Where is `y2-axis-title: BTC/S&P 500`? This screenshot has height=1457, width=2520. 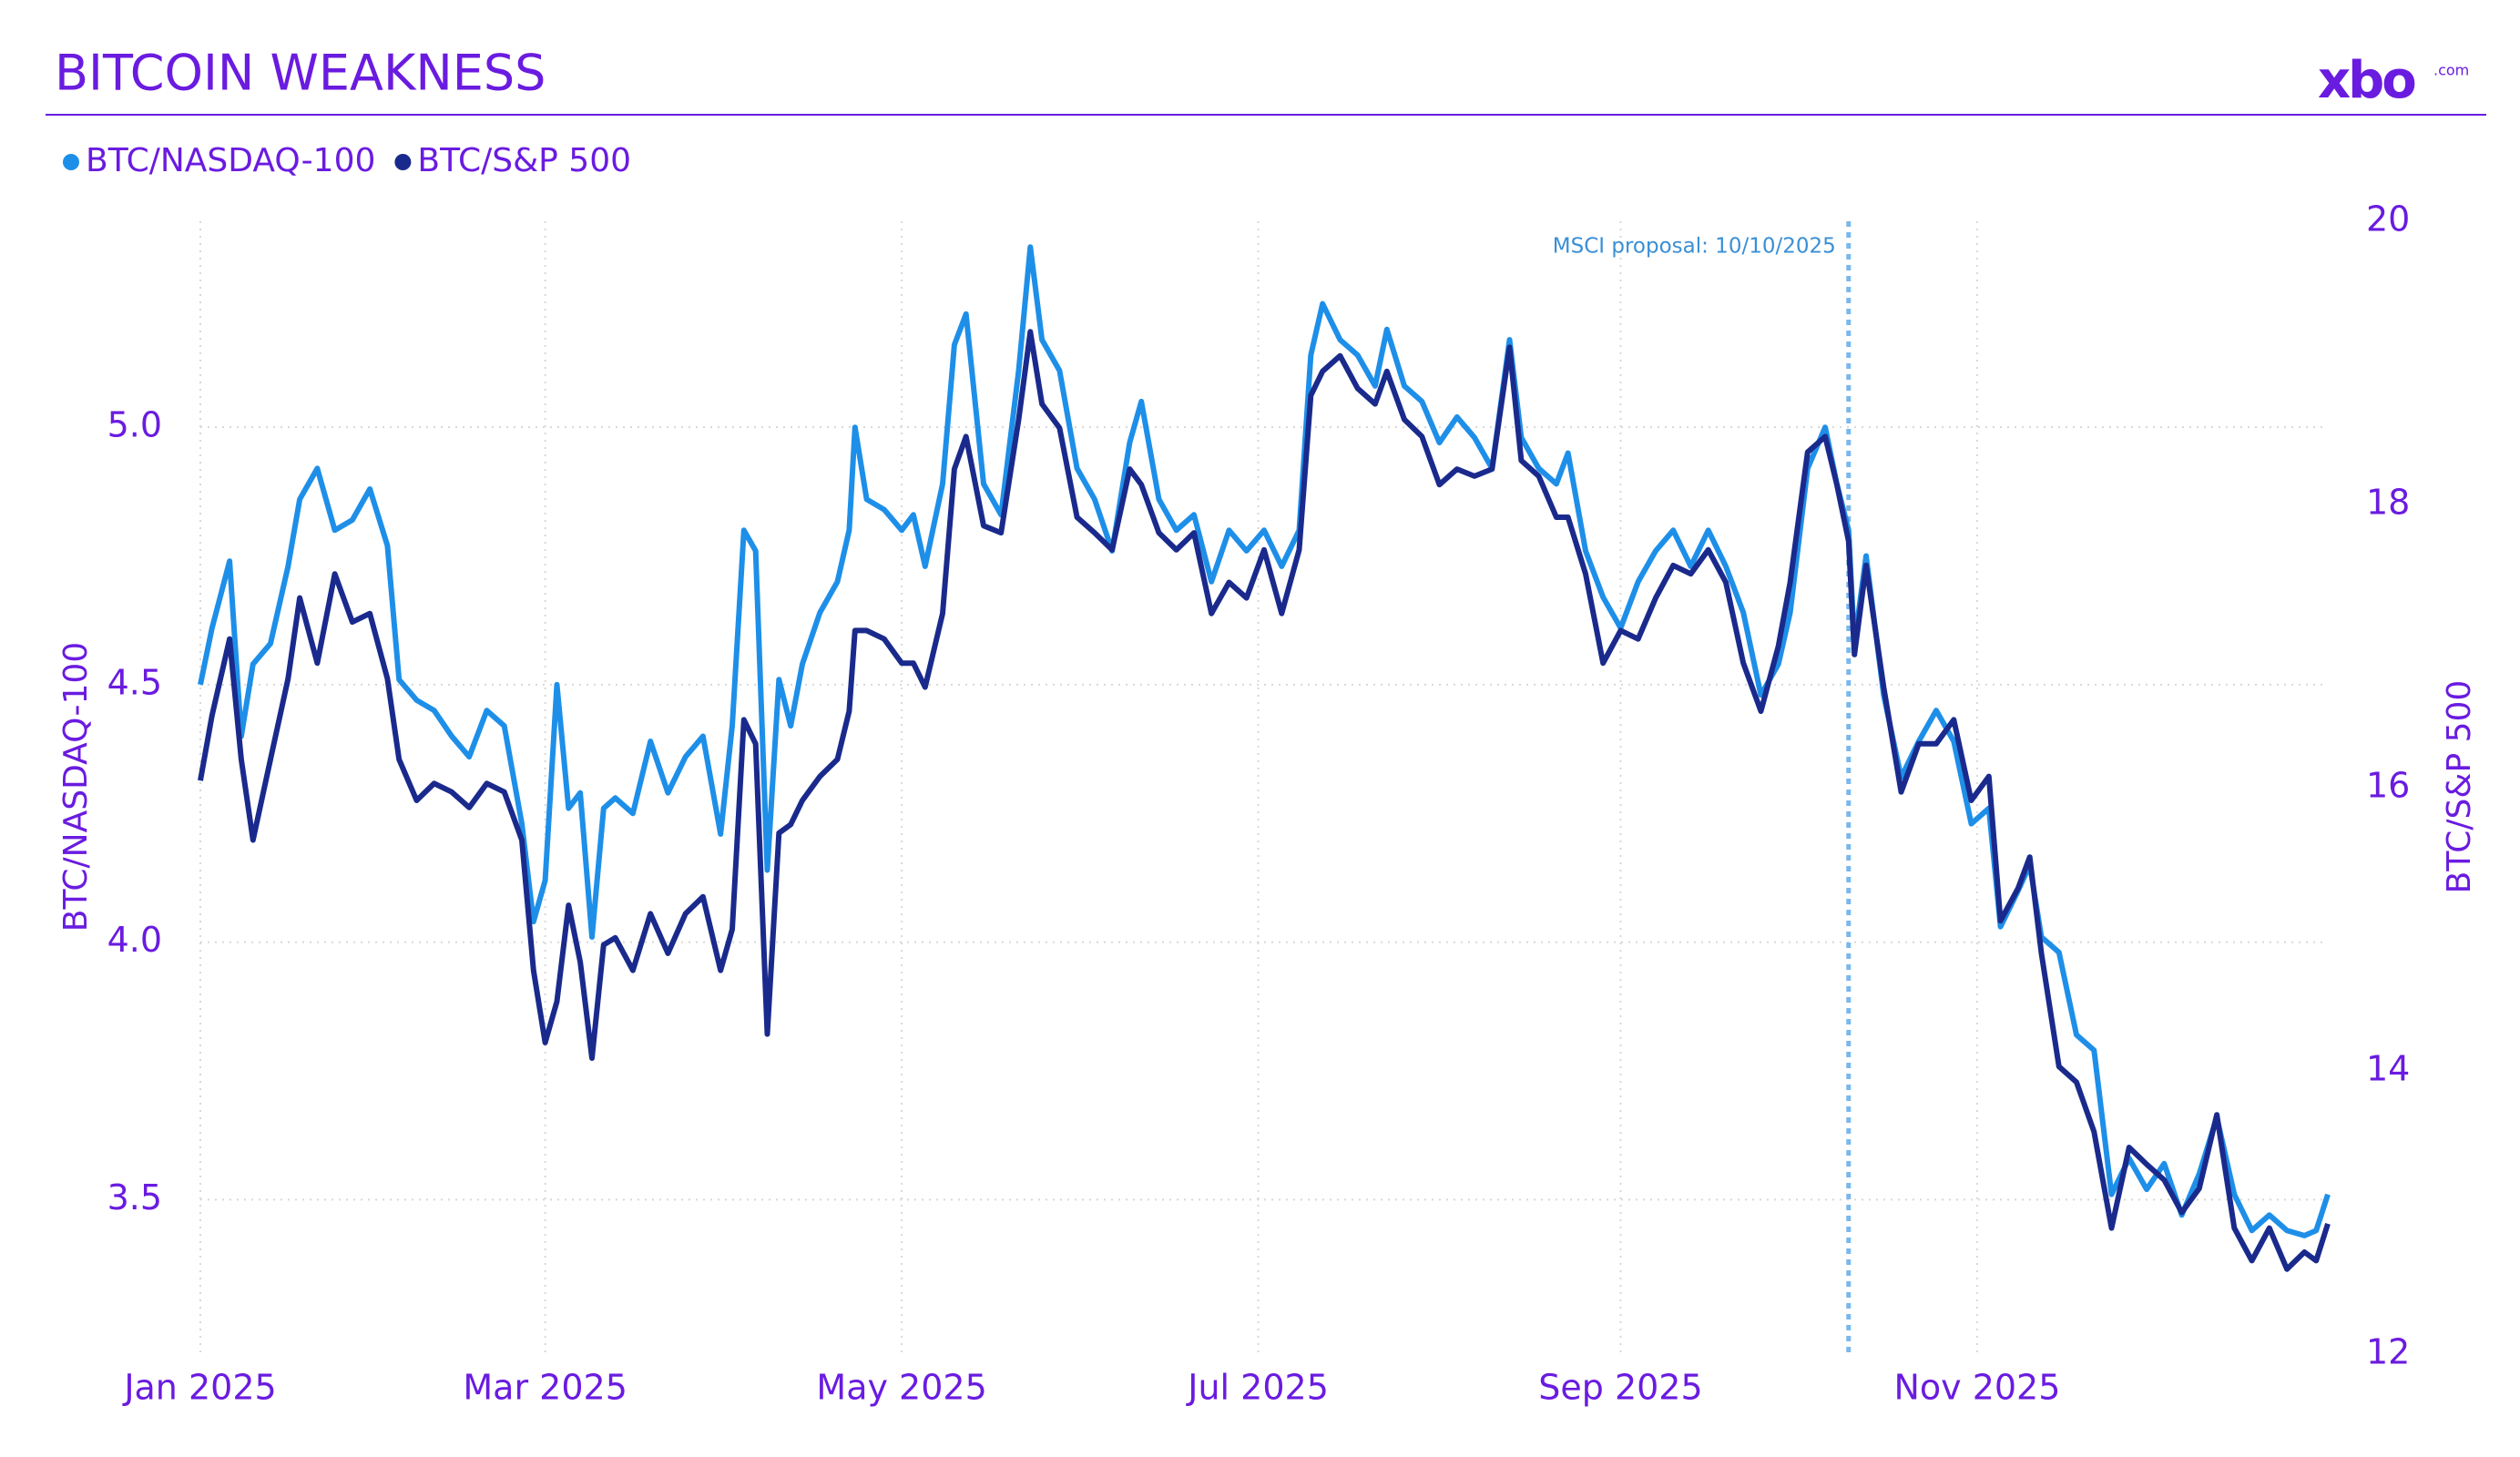 y2-axis-title: BTC/S&P 500 is located at coordinates (2459, 787).